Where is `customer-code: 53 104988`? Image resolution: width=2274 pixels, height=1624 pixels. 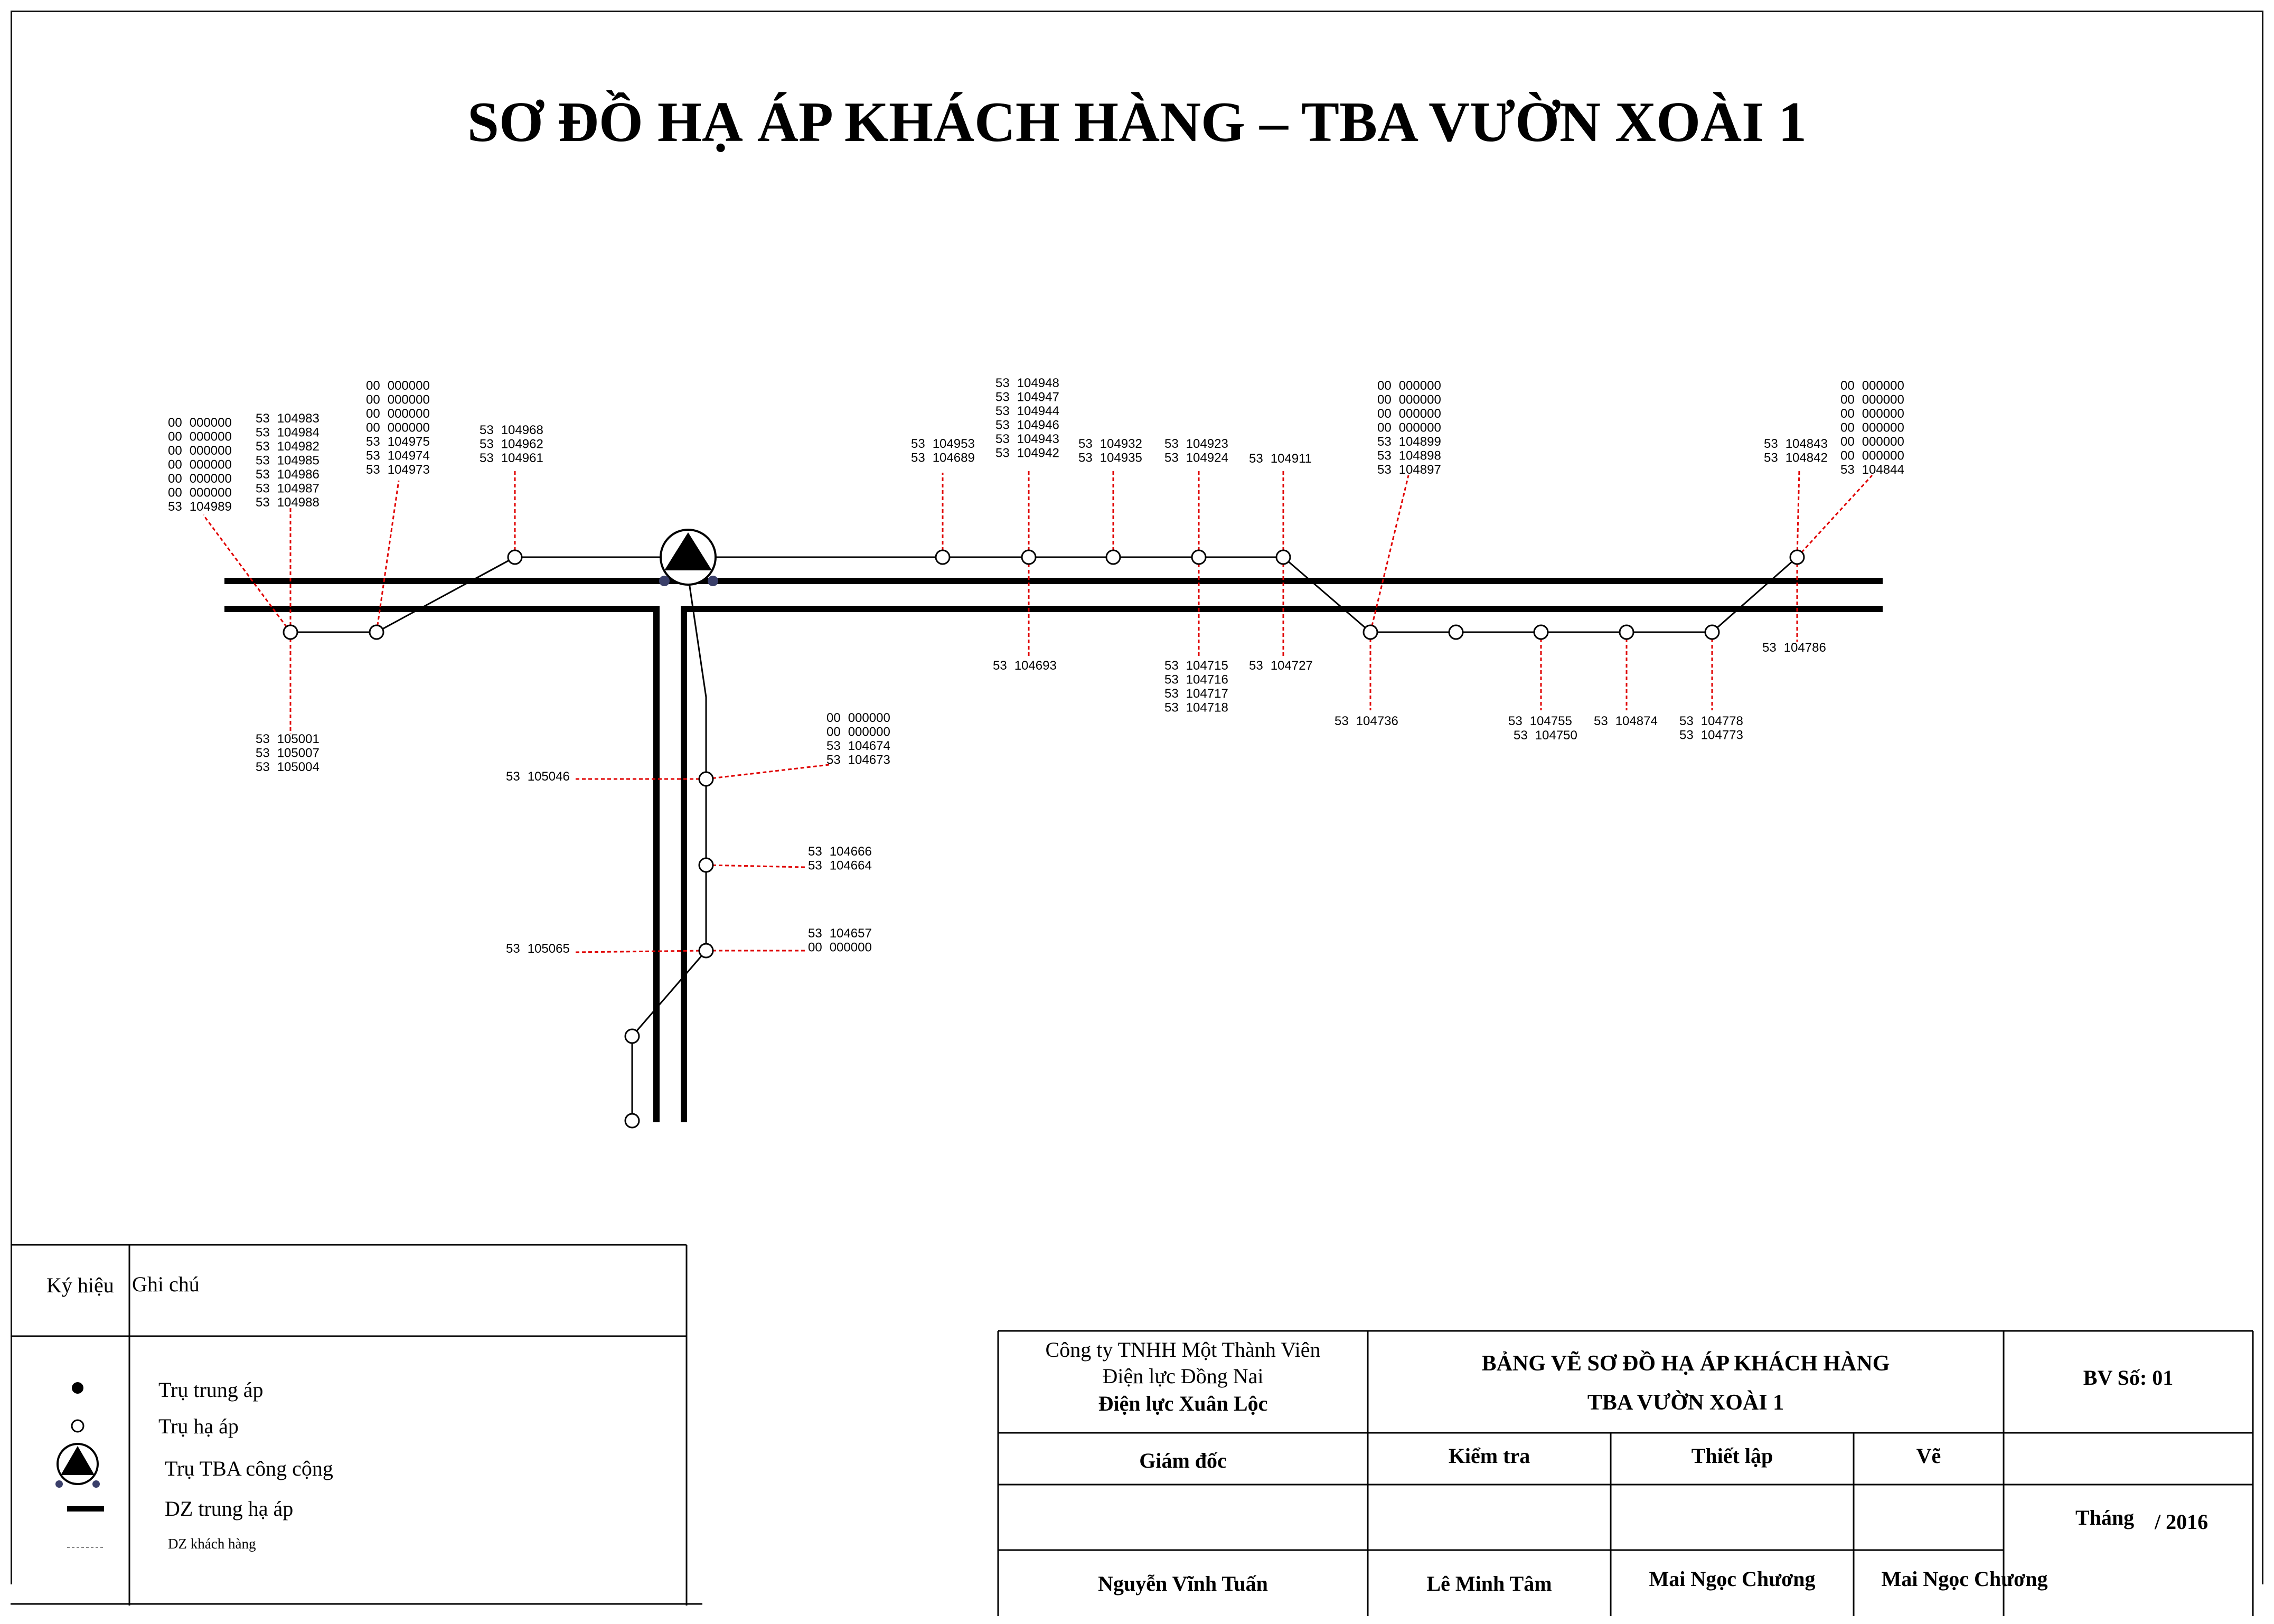 customer-code: 53 104988 is located at coordinates (288, 502).